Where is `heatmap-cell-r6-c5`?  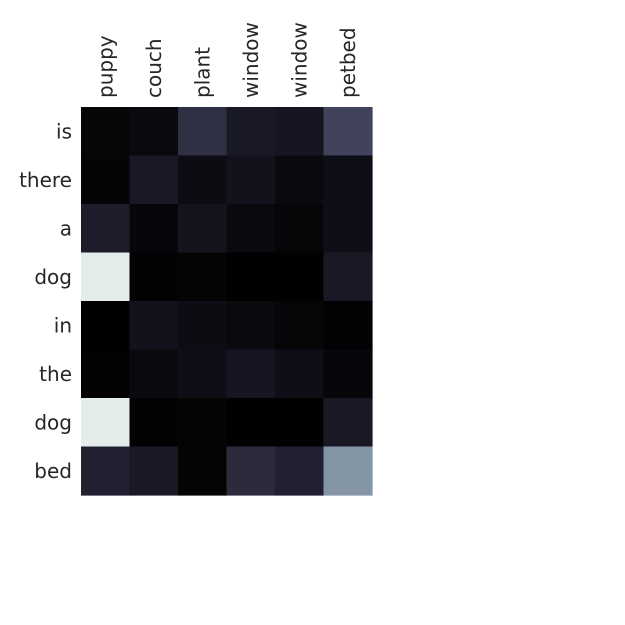
heatmap-cell-r6-c5 is located at coordinates (348, 423).